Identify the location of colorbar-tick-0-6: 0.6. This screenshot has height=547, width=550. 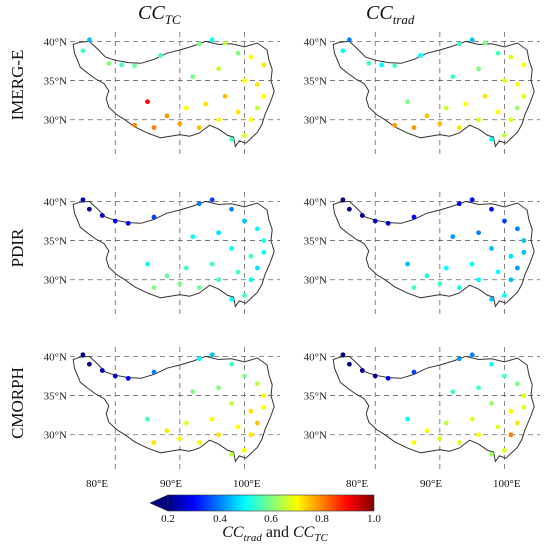
(271, 519).